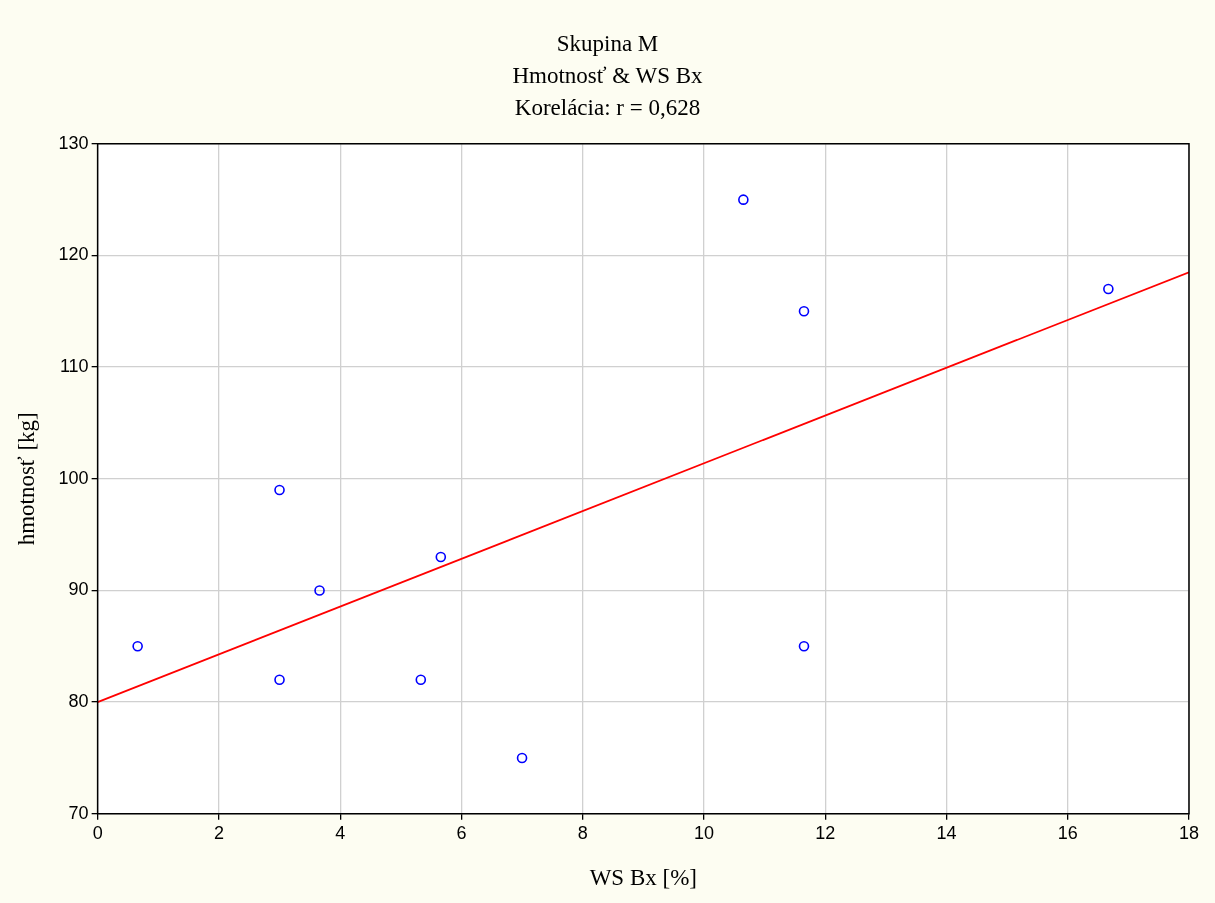  I want to click on y-tick-label: 70, so click(78, 812).